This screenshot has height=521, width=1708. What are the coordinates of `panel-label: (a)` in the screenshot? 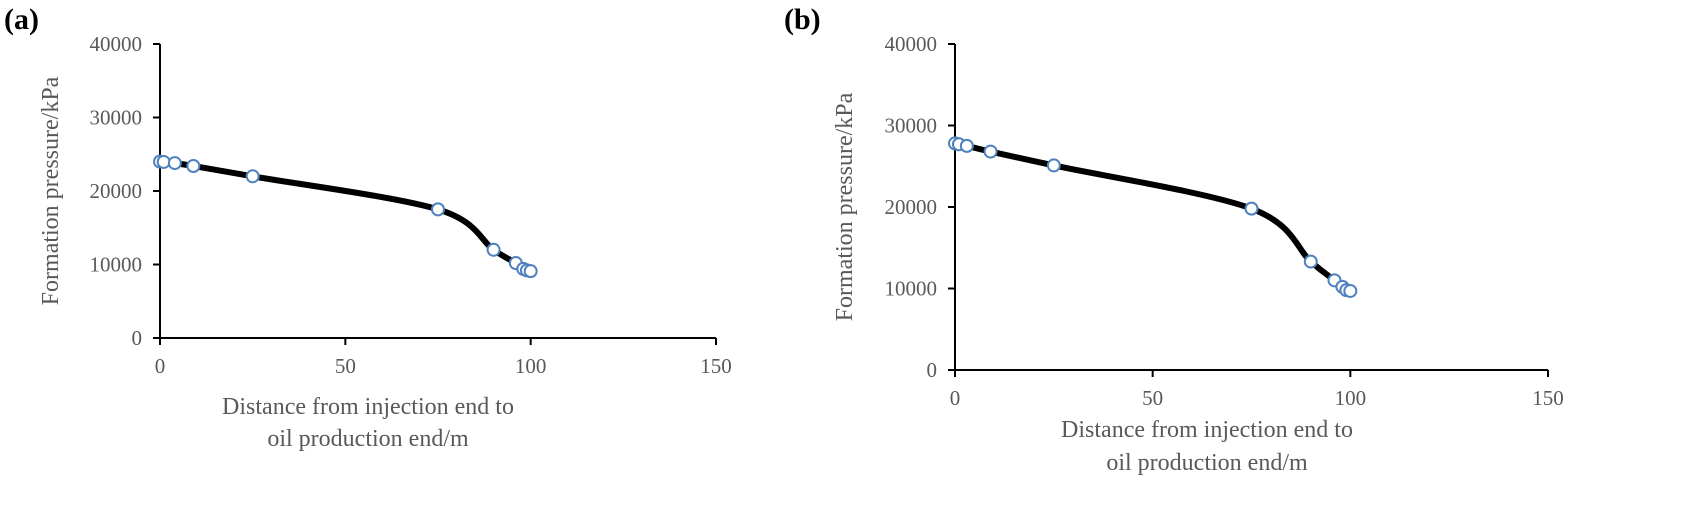 It's located at (21, 19).